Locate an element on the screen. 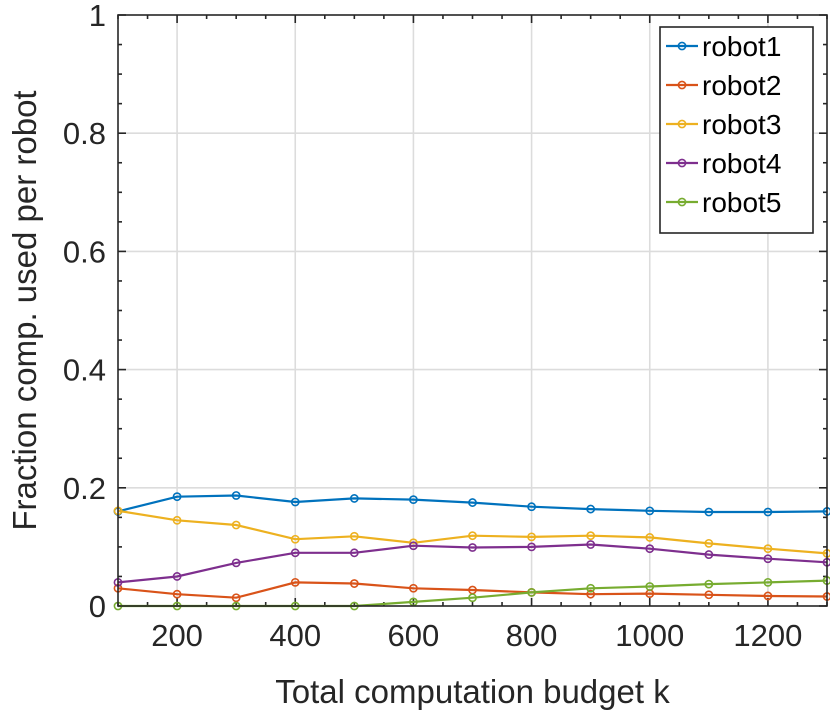 This screenshot has width=830, height=716. series-robot4 is located at coordinates (471, 563).